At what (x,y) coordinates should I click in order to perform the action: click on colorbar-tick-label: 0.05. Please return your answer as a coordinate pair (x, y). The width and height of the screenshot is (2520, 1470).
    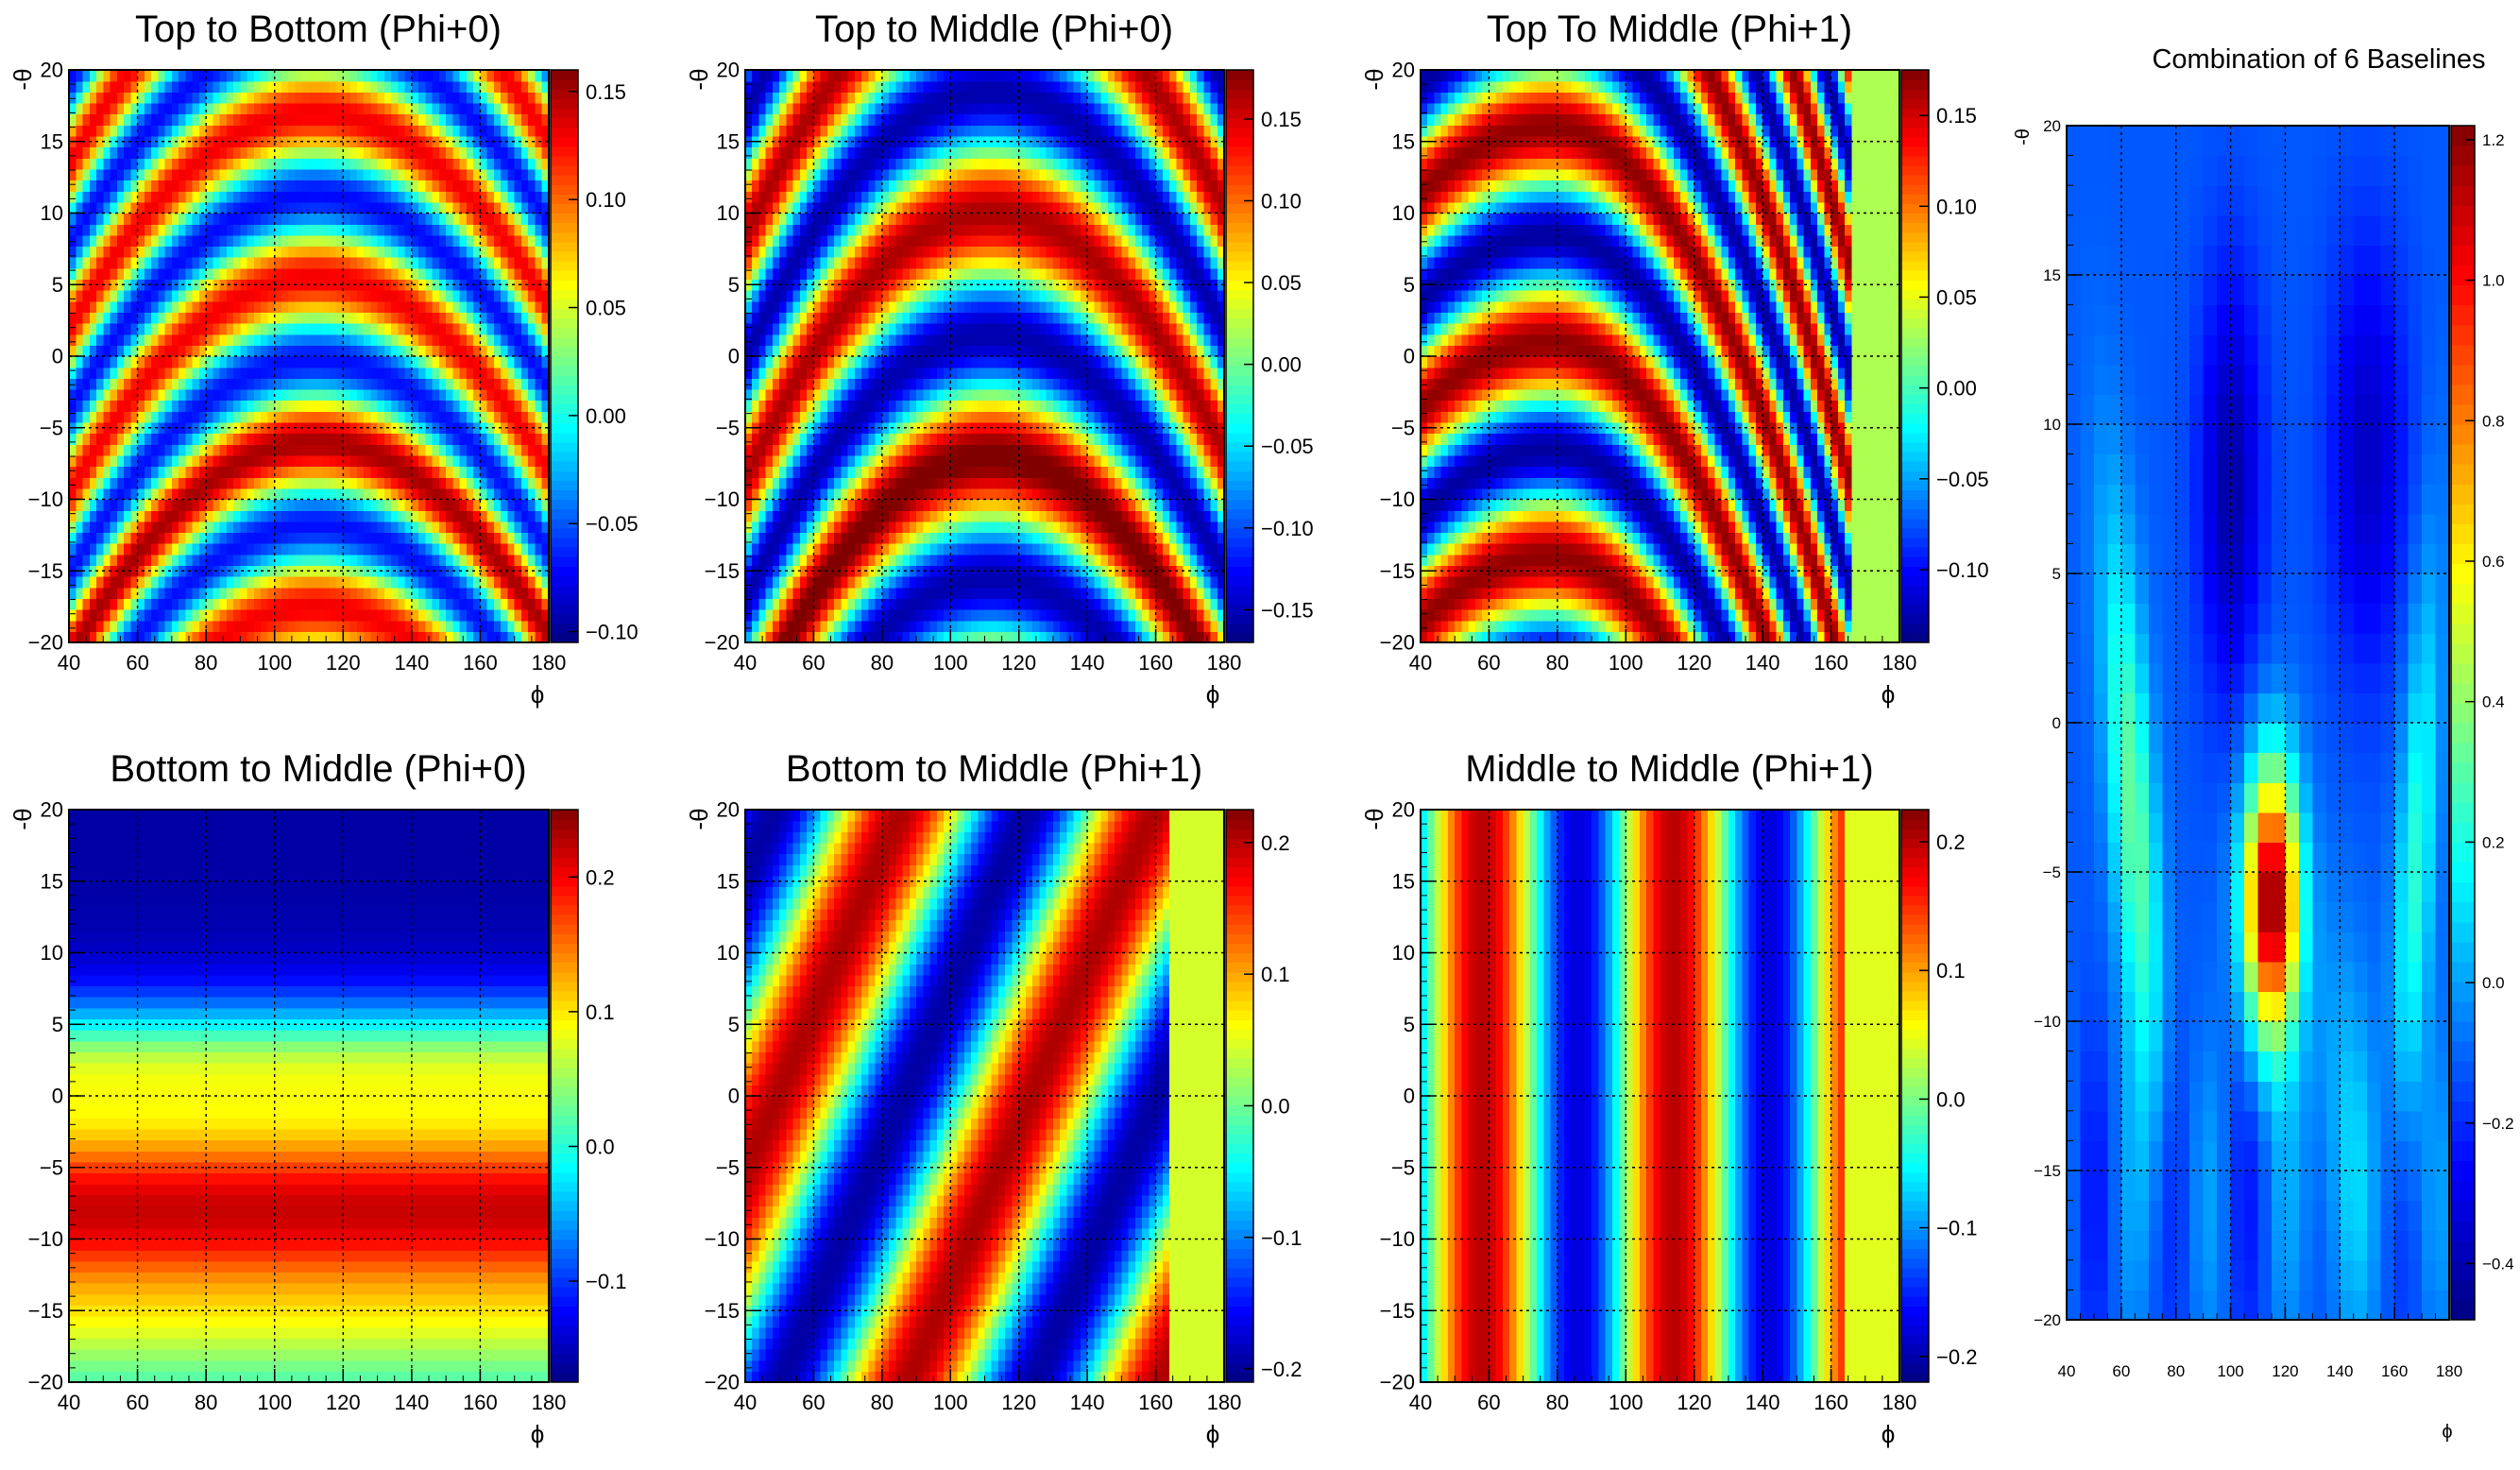
    Looking at the image, I should click on (606, 308).